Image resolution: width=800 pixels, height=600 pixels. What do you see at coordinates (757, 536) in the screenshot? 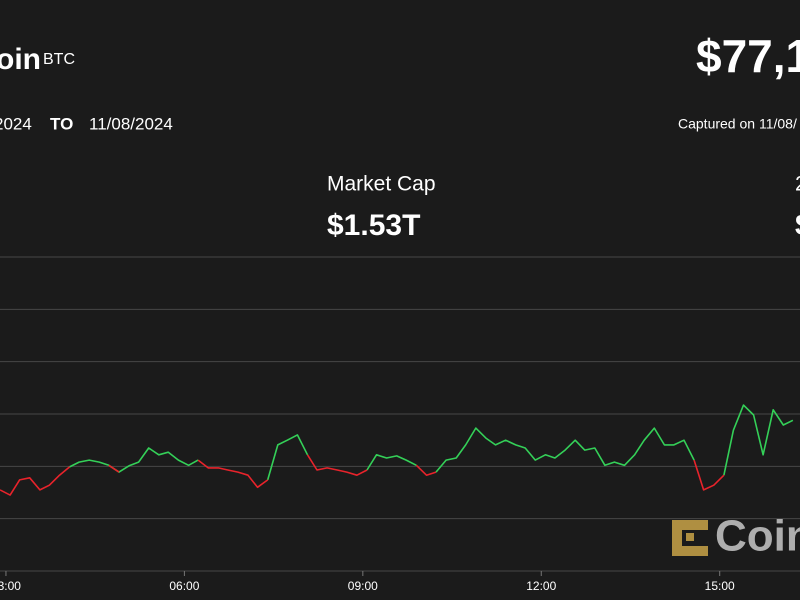
I see `watermark-text: Coin` at bounding box center [757, 536].